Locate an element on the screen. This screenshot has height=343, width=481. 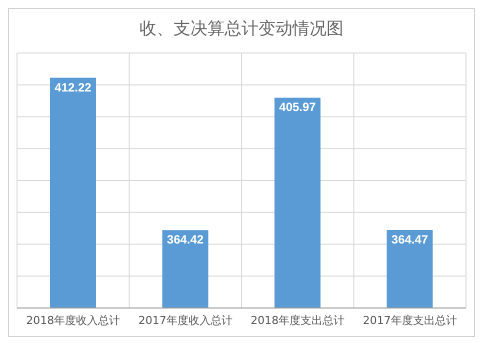
data-label: 364.47 is located at coordinates (409, 239).